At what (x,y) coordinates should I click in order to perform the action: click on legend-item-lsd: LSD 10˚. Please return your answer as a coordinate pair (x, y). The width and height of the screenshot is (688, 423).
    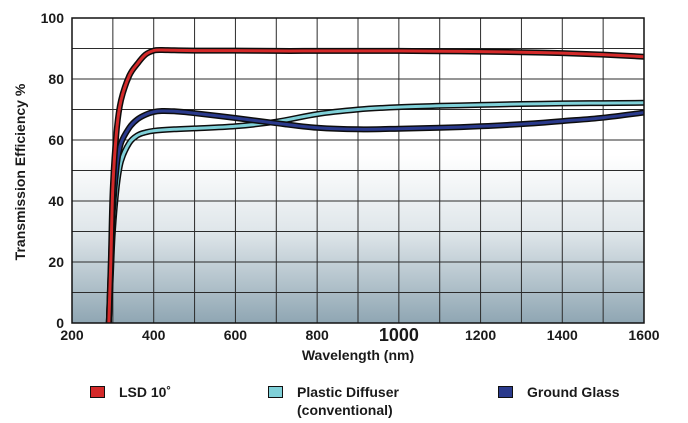
    Looking at the image, I should click on (130, 392).